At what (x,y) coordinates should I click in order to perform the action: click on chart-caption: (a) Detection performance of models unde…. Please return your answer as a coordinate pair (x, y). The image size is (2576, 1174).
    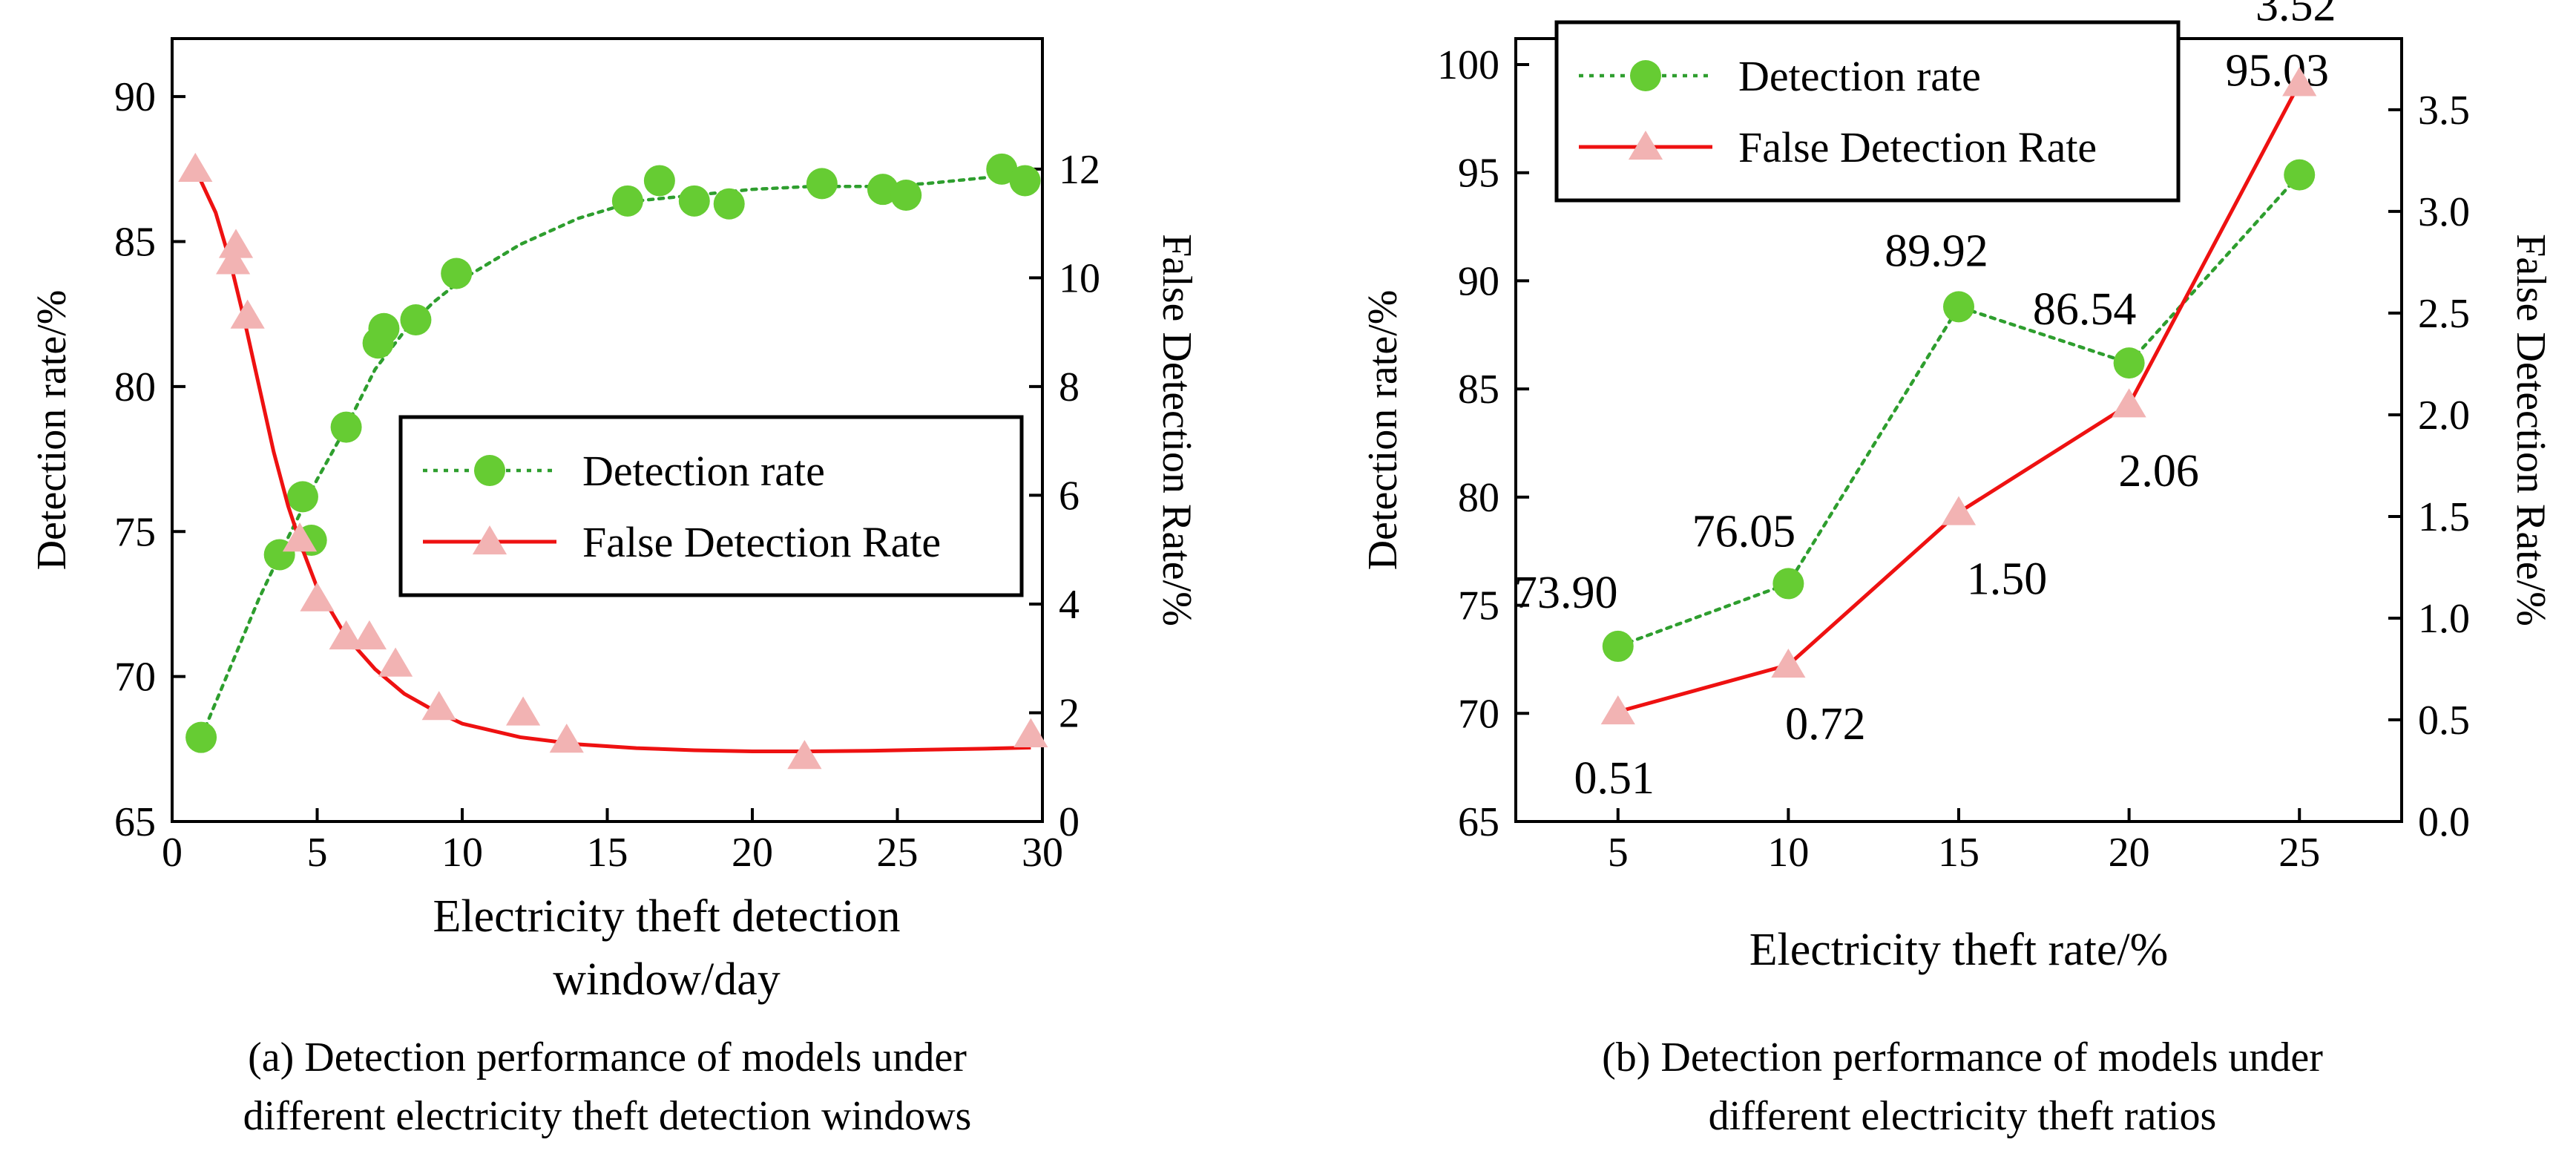
    Looking at the image, I should click on (607, 1057).